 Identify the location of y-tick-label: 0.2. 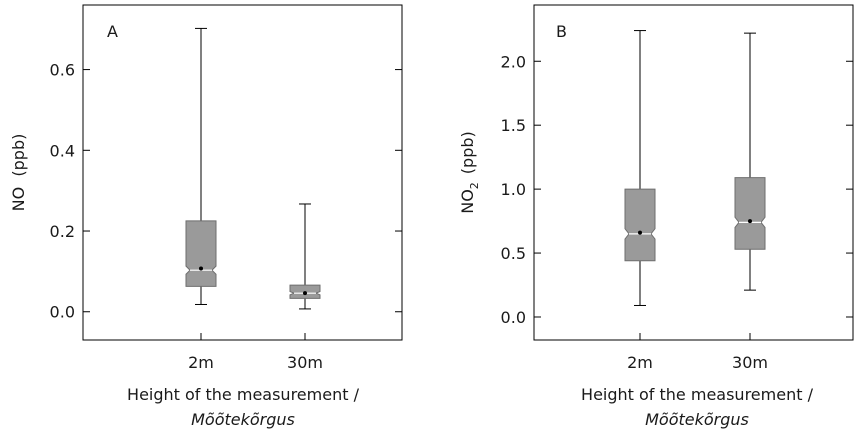
(62, 231).